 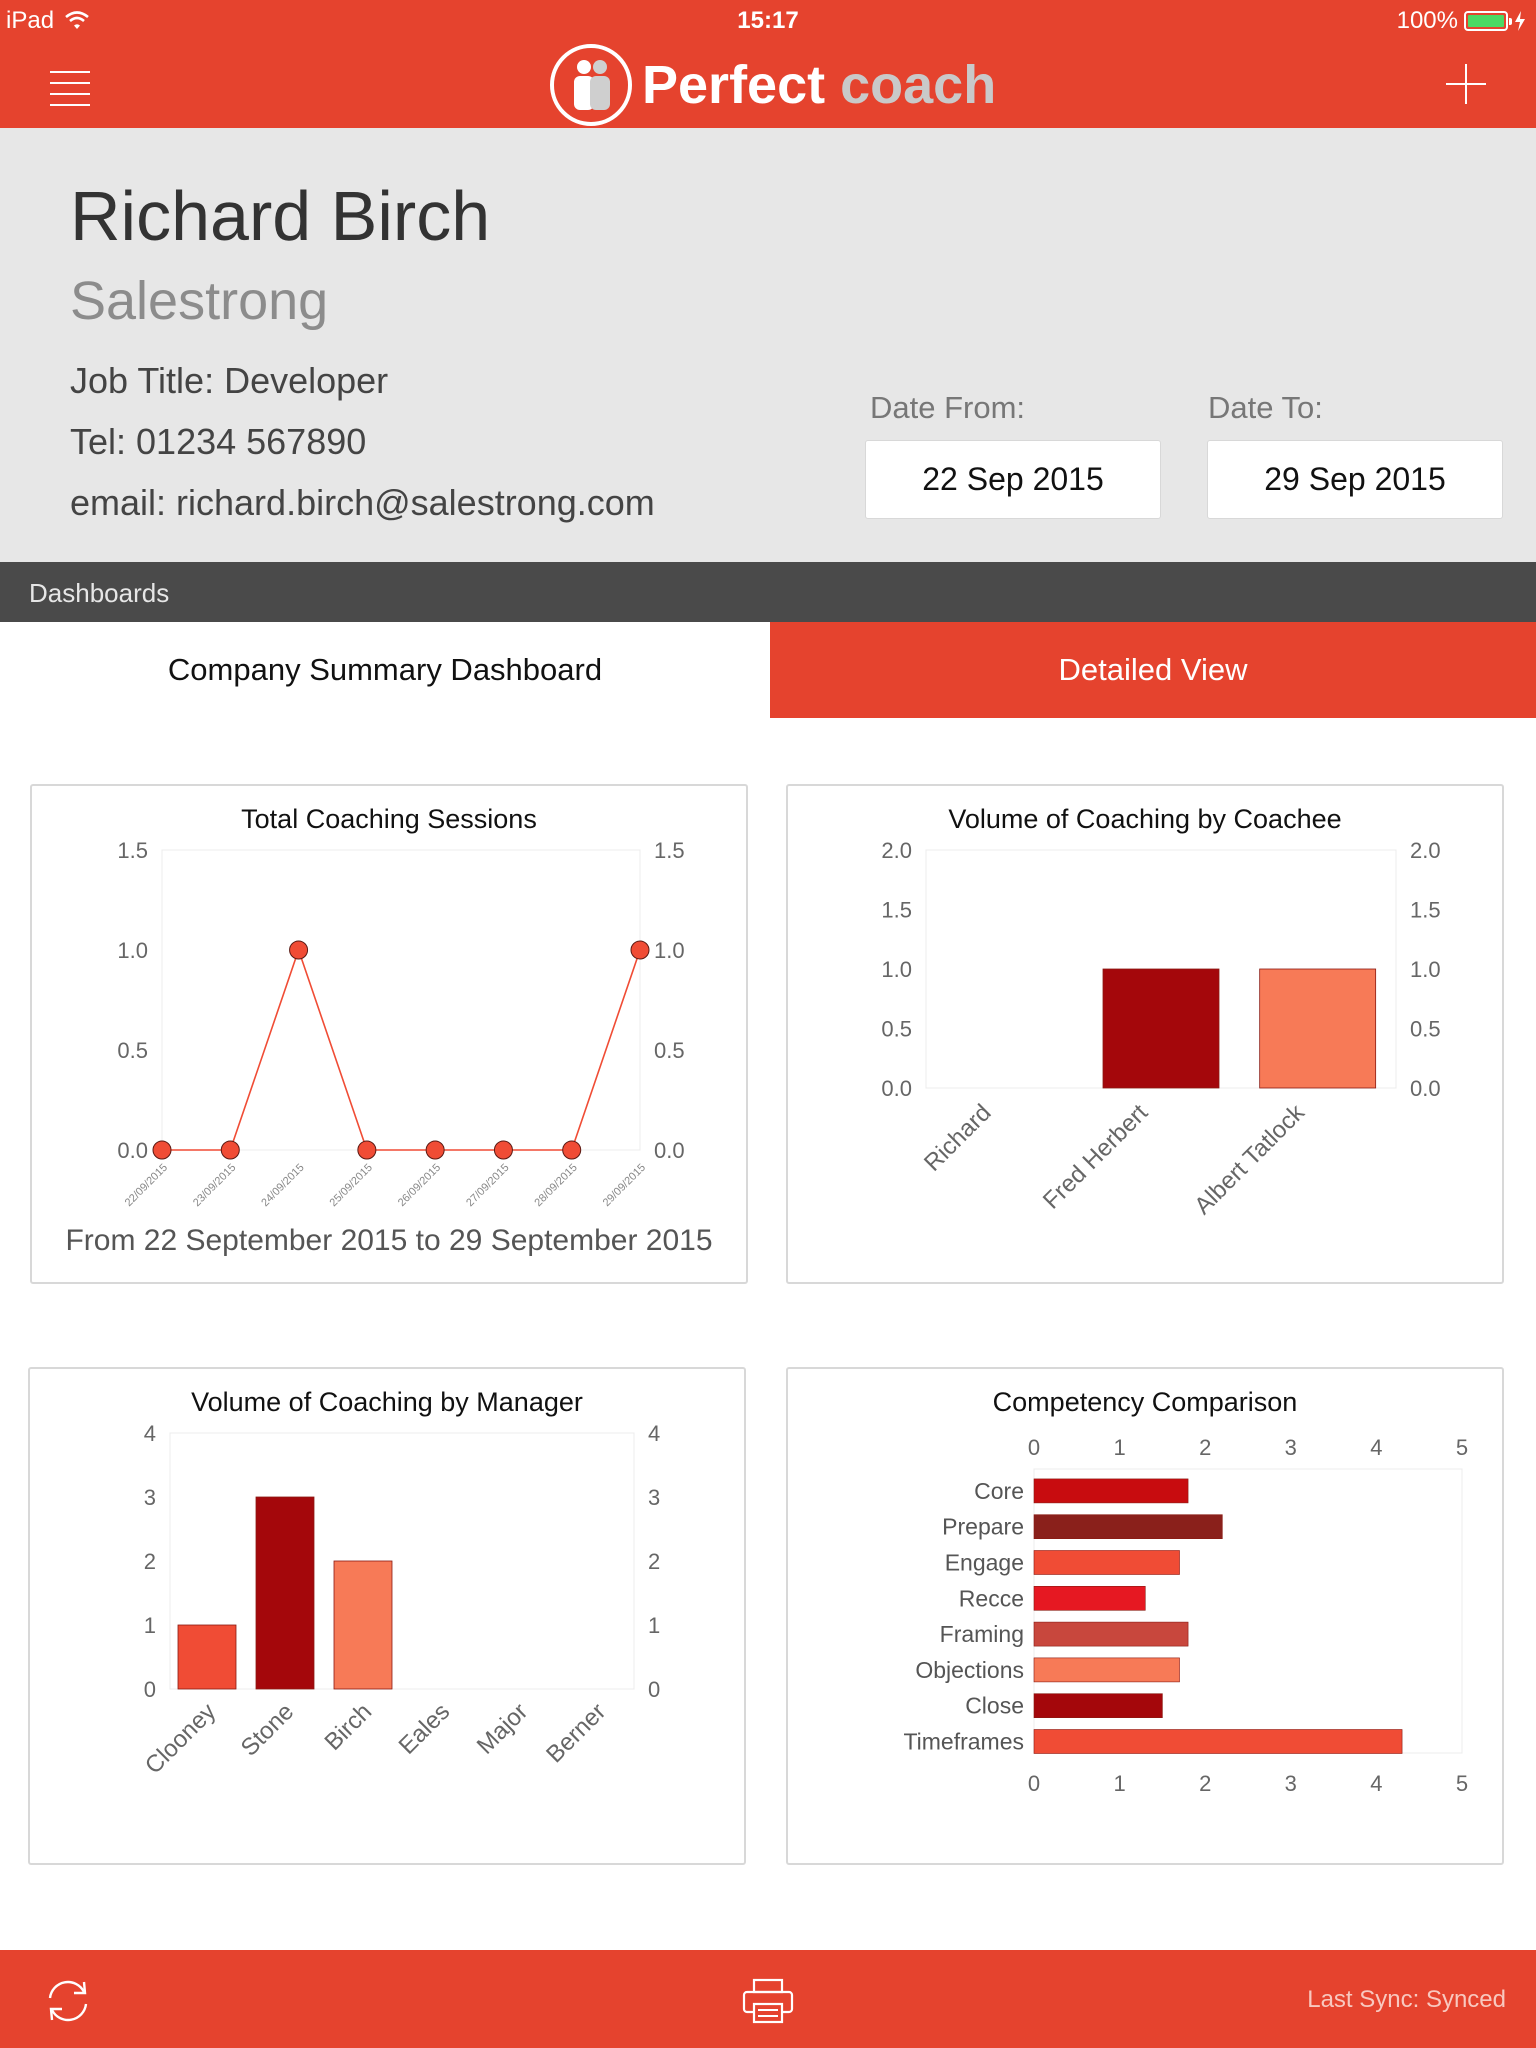 What do you see at coordinates (768, 20) in the screenshot?
I see `clock: 15:17` at bounding box center [768, 20].